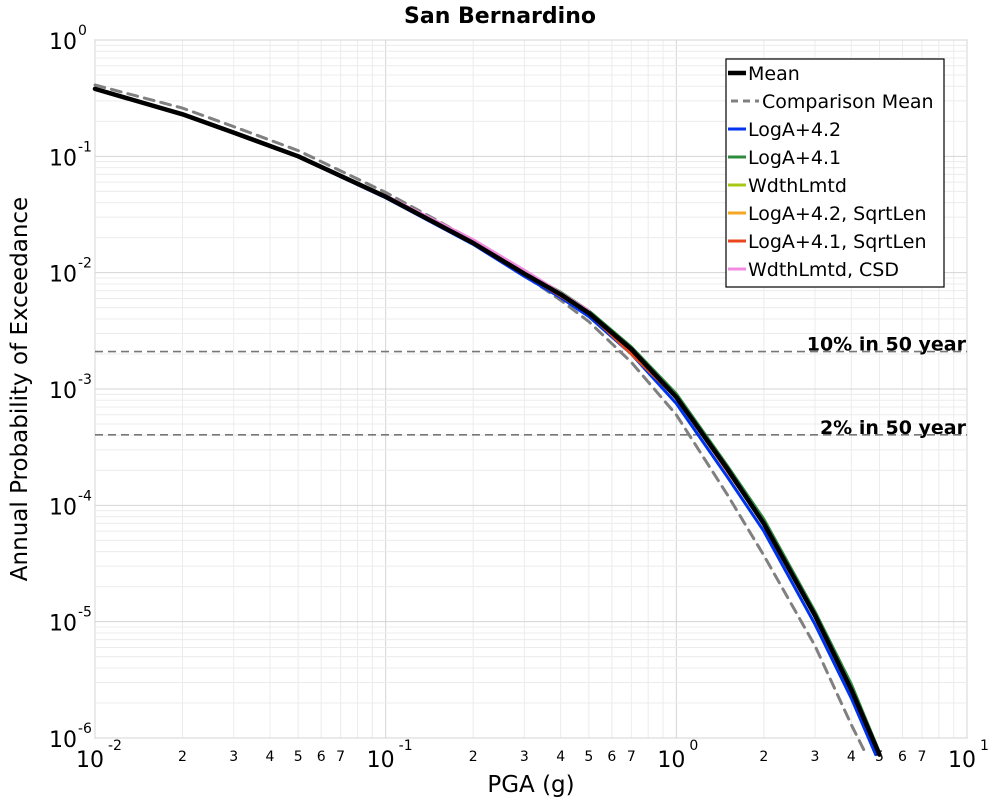 This screenshot has height=800, width=1000. I want to click on legend-entry: Mean, so click(764, 74).